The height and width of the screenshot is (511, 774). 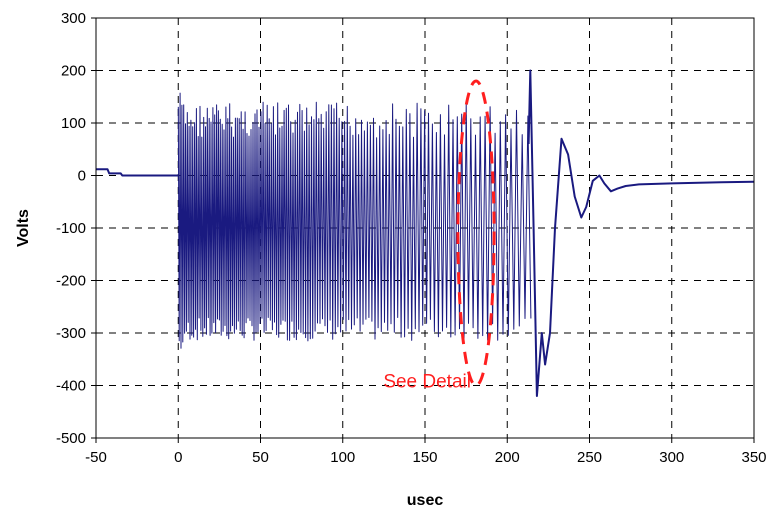 What do you see at coordinates (260, 457) in the screenshot?
I see `x-tick-label: 50` at bounding box center [260, 457].